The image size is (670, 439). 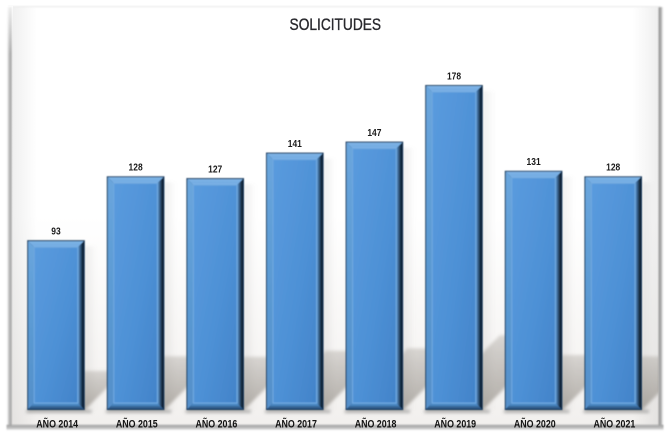 What do you see at coordinates (376, 423) in the screenshot?
I see `svg-text: AÑO 2018` at bounding box center [376, 423].